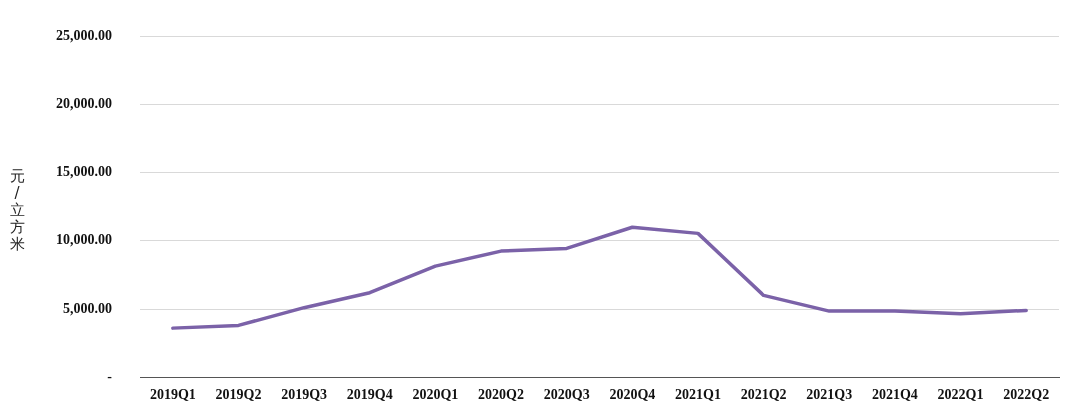 This screenshot has width=1081, height=418. Describe the element at coordinates (1026, 395) in the screenshot. I see `x-tick-label: 2022Q2` at that location.